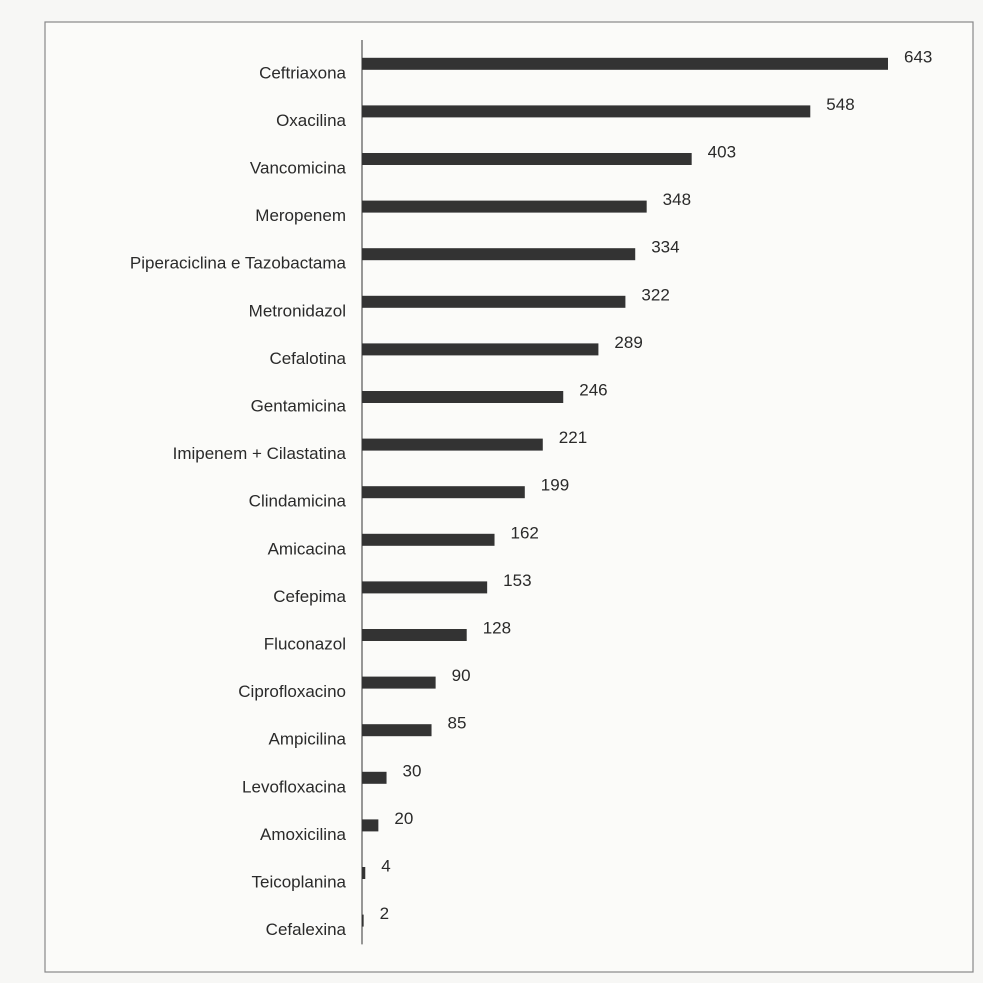 Image resolution: width=983 pixels, height=983 pixels. I want to click on category-label: Cefalotina, so click(307, 358).